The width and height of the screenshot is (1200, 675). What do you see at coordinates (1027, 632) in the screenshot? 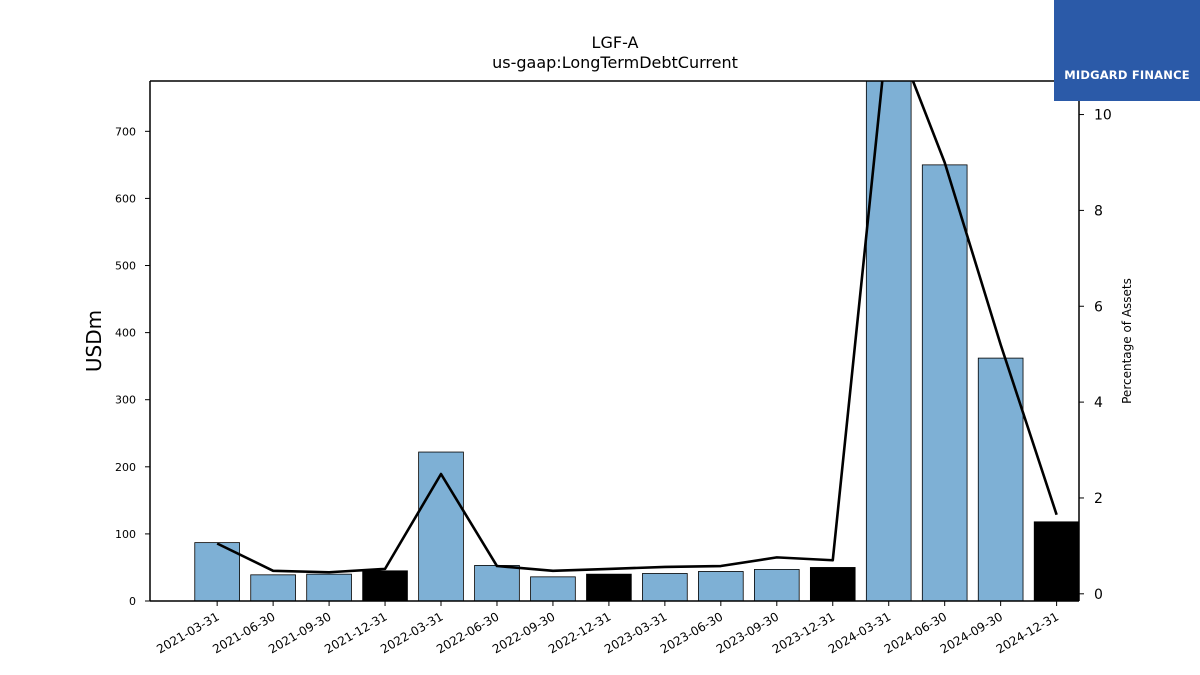
I see `x-tick-label: 2024-12-31` at bounding box center [1027, 632].